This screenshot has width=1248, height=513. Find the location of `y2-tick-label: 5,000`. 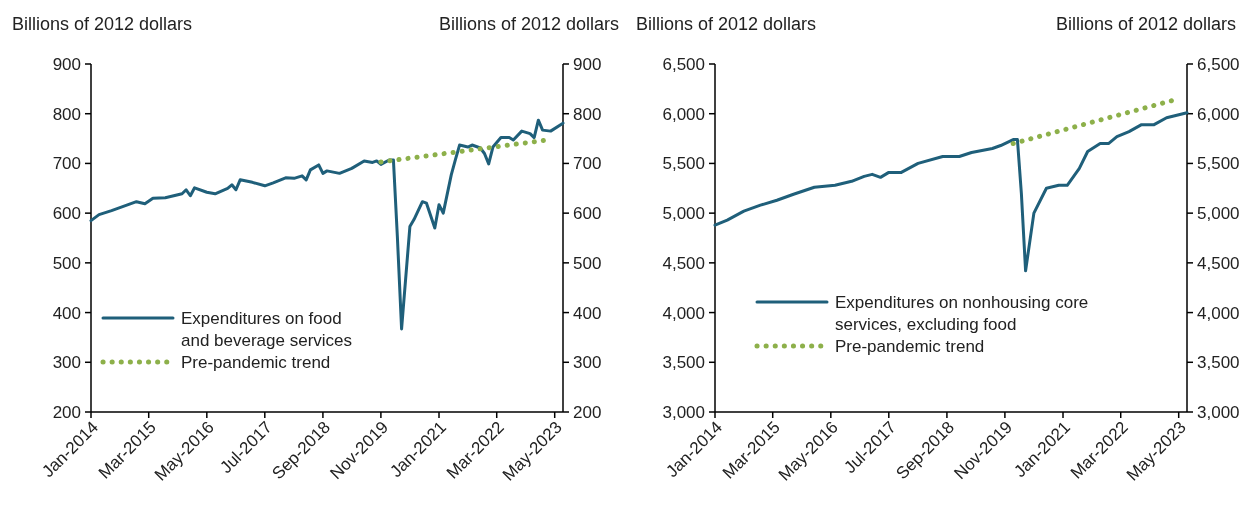

y2-tick-label: 5,000 is located at coordinates (1218, 214).